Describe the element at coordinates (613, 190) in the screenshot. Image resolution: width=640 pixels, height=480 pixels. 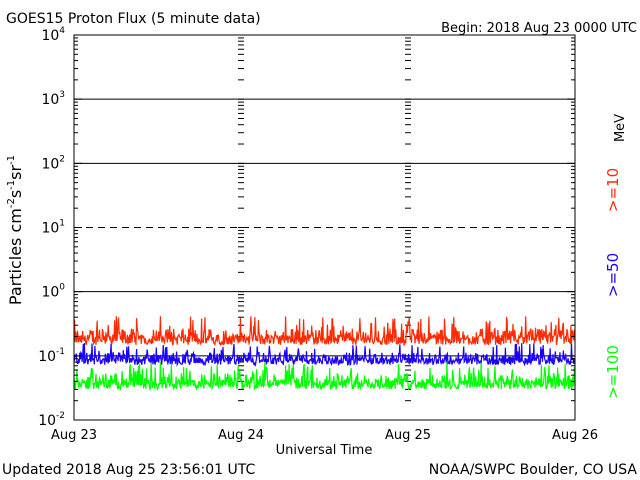
I see `legend-label: >=10` at that location.